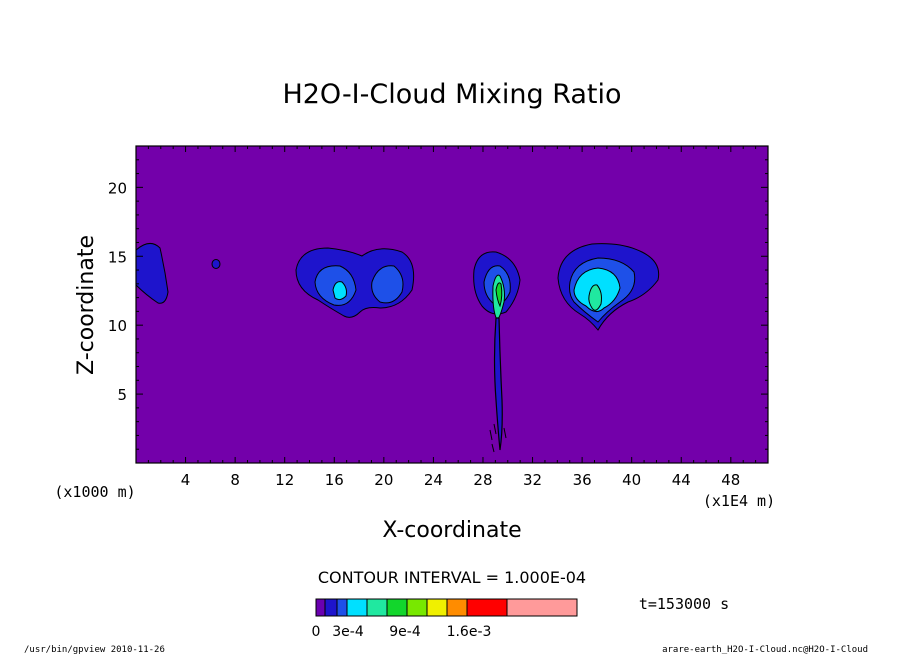 Image resolution: width=904 pixels, height=654 pixels. I want to click on y-tick-label: 5, so click(122, 395).